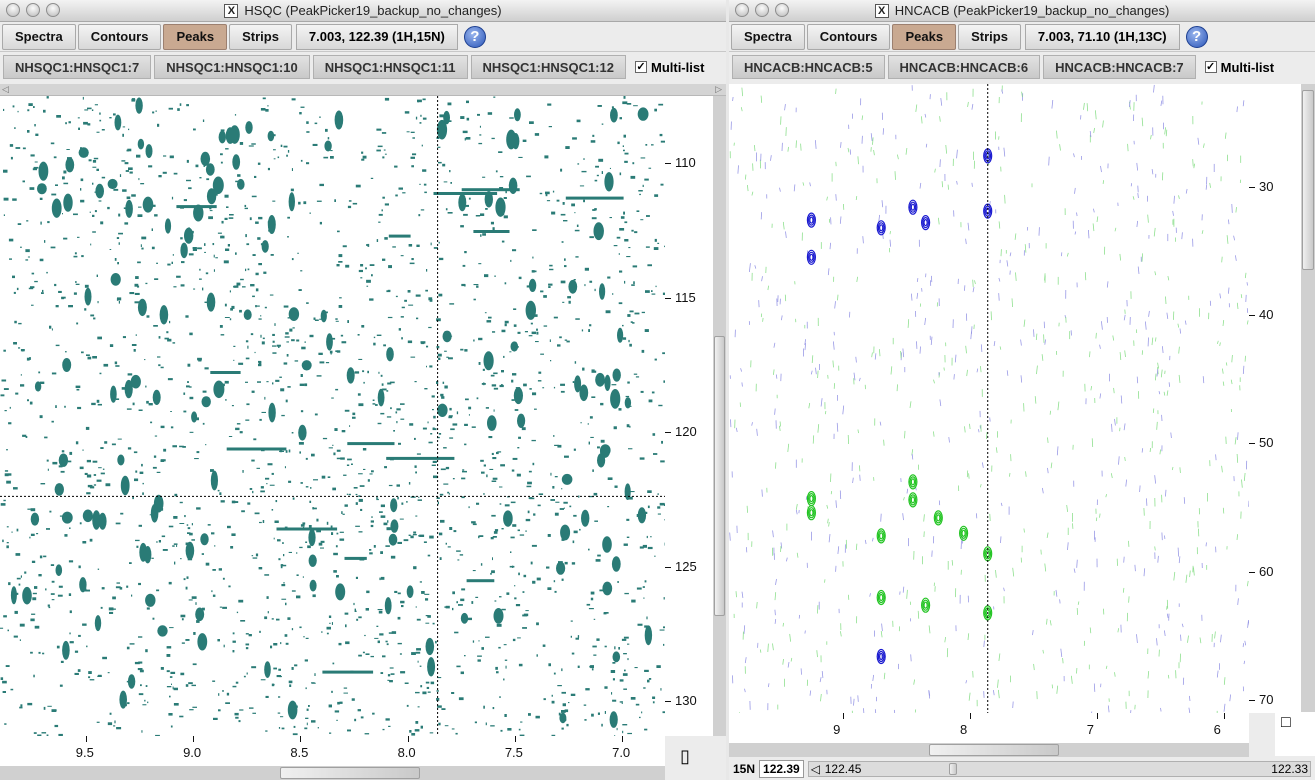 The height and width of the screenshot is (780, 1315). What do you see at coordinates (964, 67) in the screenshot?
I see `spectrum-button: HNCACB:HNCACB:6` at bounding box center [964, 67].